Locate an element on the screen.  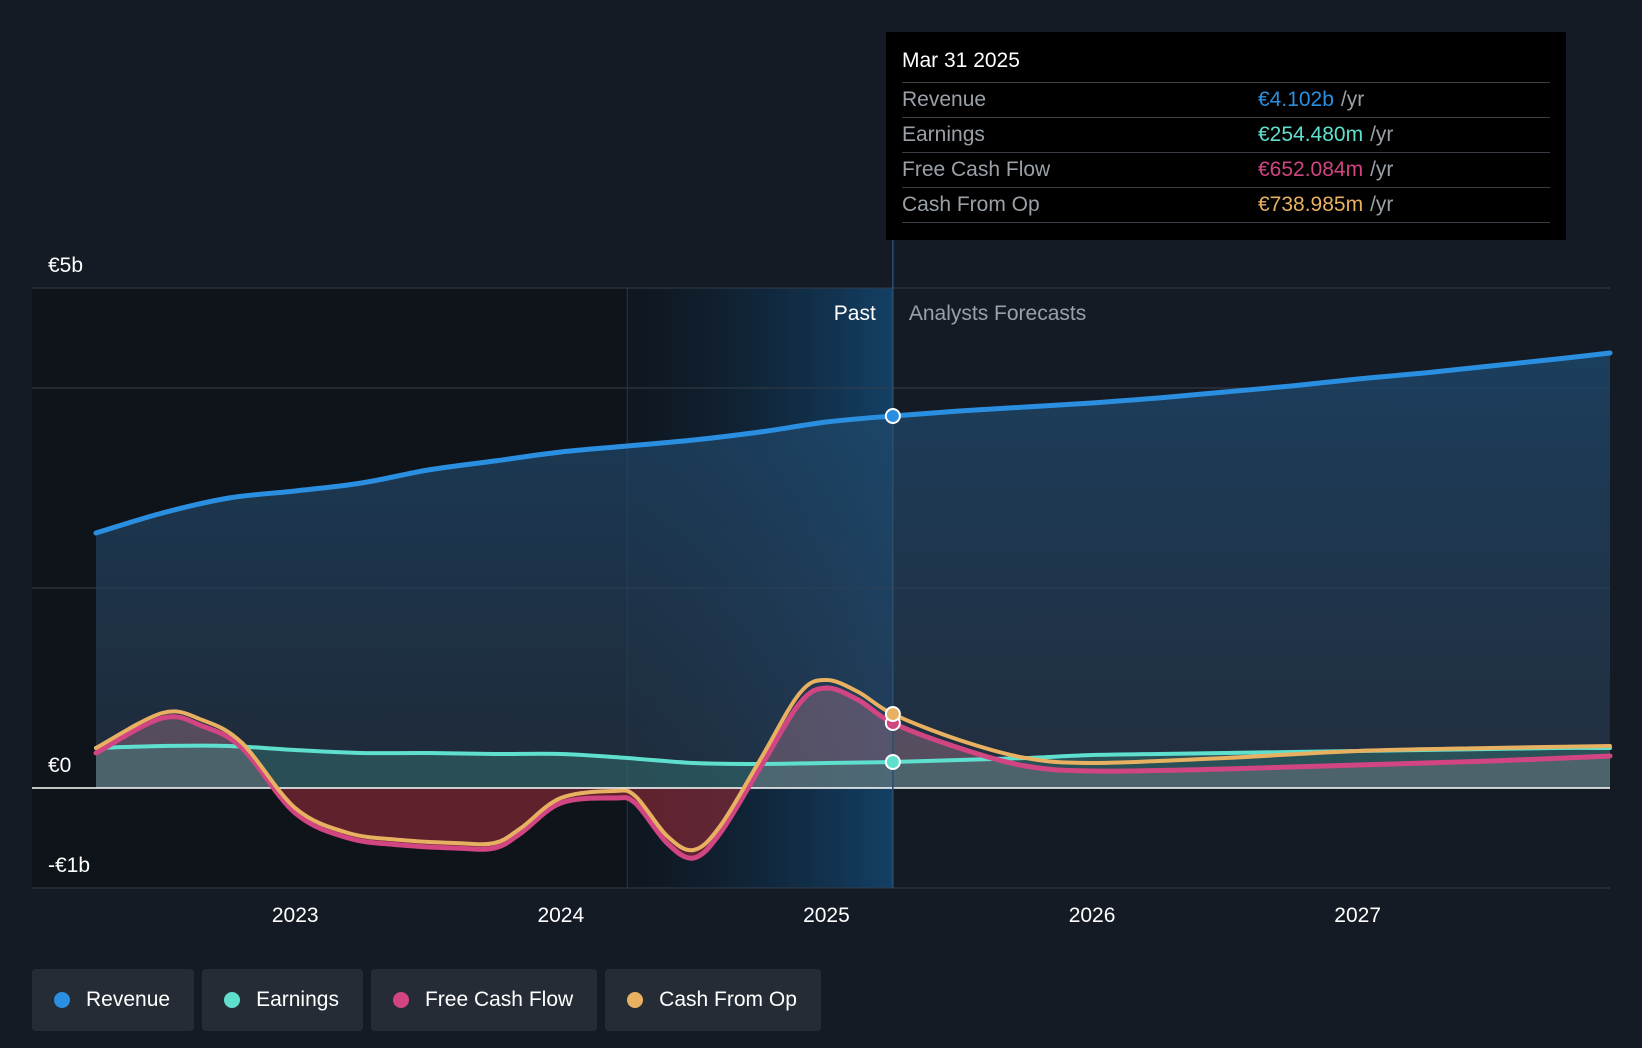
earnings-marker is located at coordinates (892, 762).